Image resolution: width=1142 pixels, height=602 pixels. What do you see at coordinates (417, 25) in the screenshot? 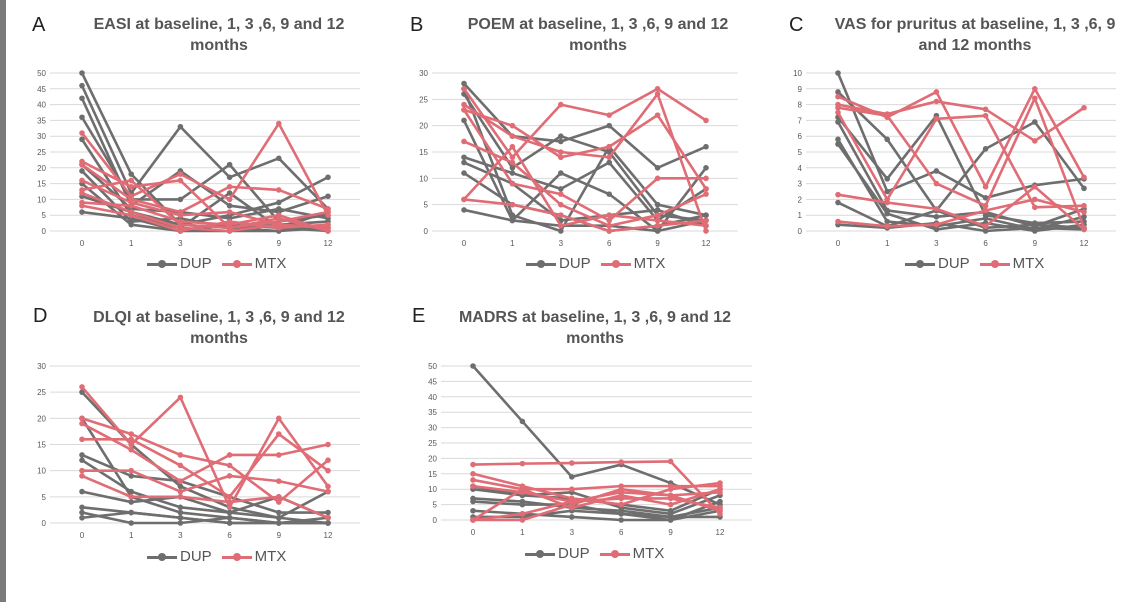
I see `panel-letter: B` at bounding box center [417, 25].